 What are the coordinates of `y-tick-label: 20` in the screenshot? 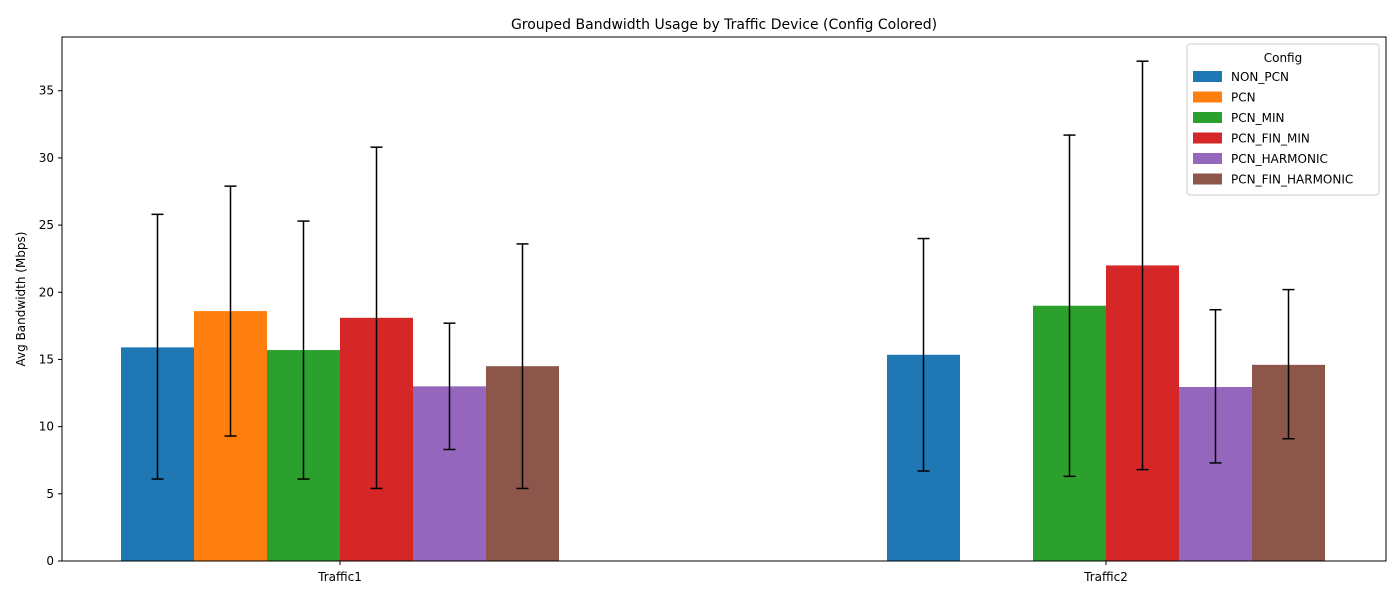 It's located at (46, 292).